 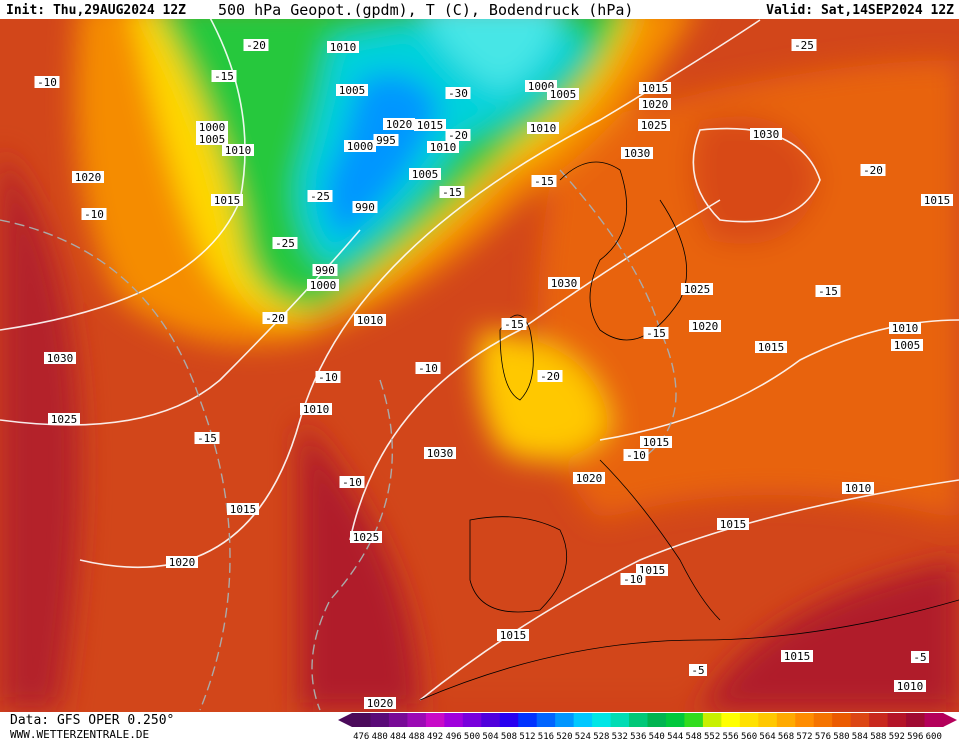 What do you see at coordinates (458, 93) in the screenshot?
I see `contour-label: -30` at bounding box center [458, 93].